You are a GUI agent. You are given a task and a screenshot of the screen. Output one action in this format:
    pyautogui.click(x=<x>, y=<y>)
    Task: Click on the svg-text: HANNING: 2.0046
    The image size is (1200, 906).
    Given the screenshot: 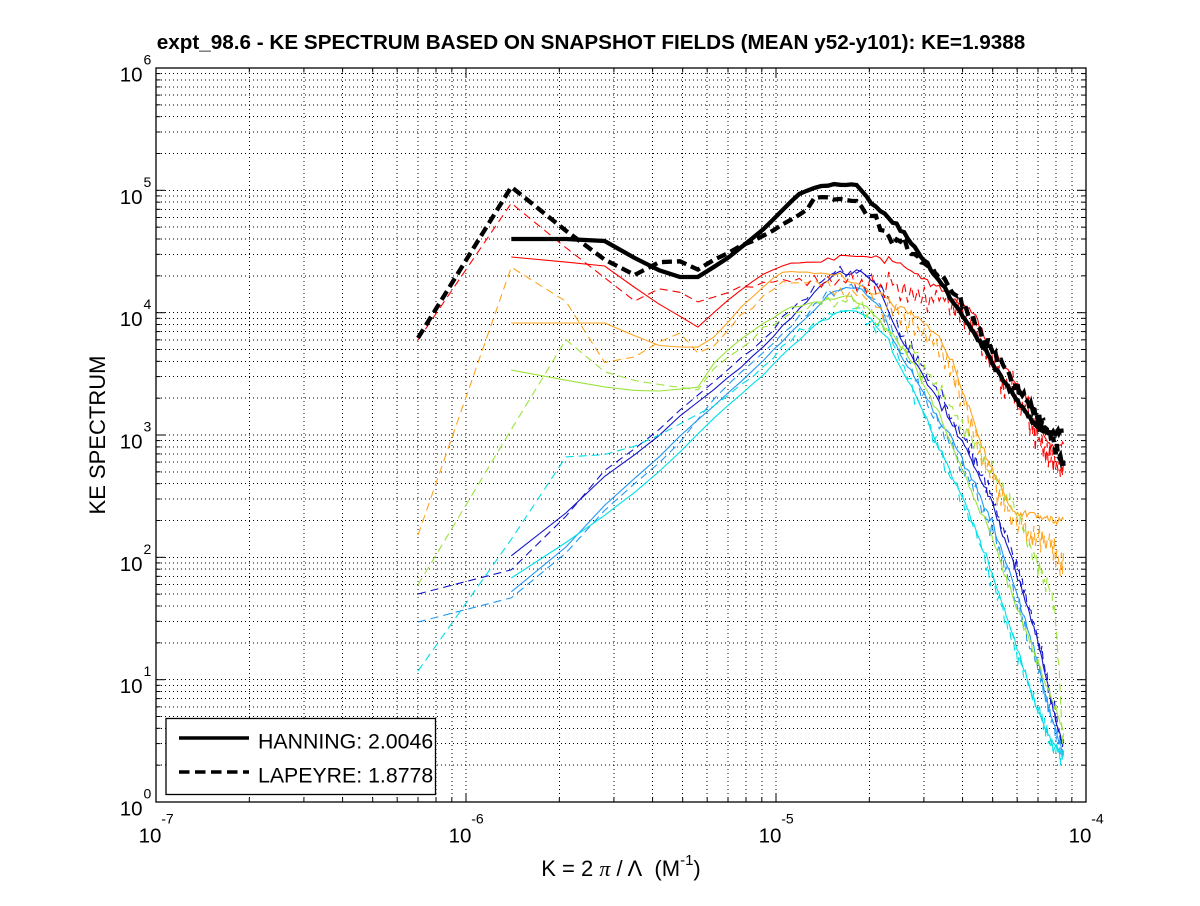 What is the action you would take?
    pyautogui.click(x=345, y=742)
    